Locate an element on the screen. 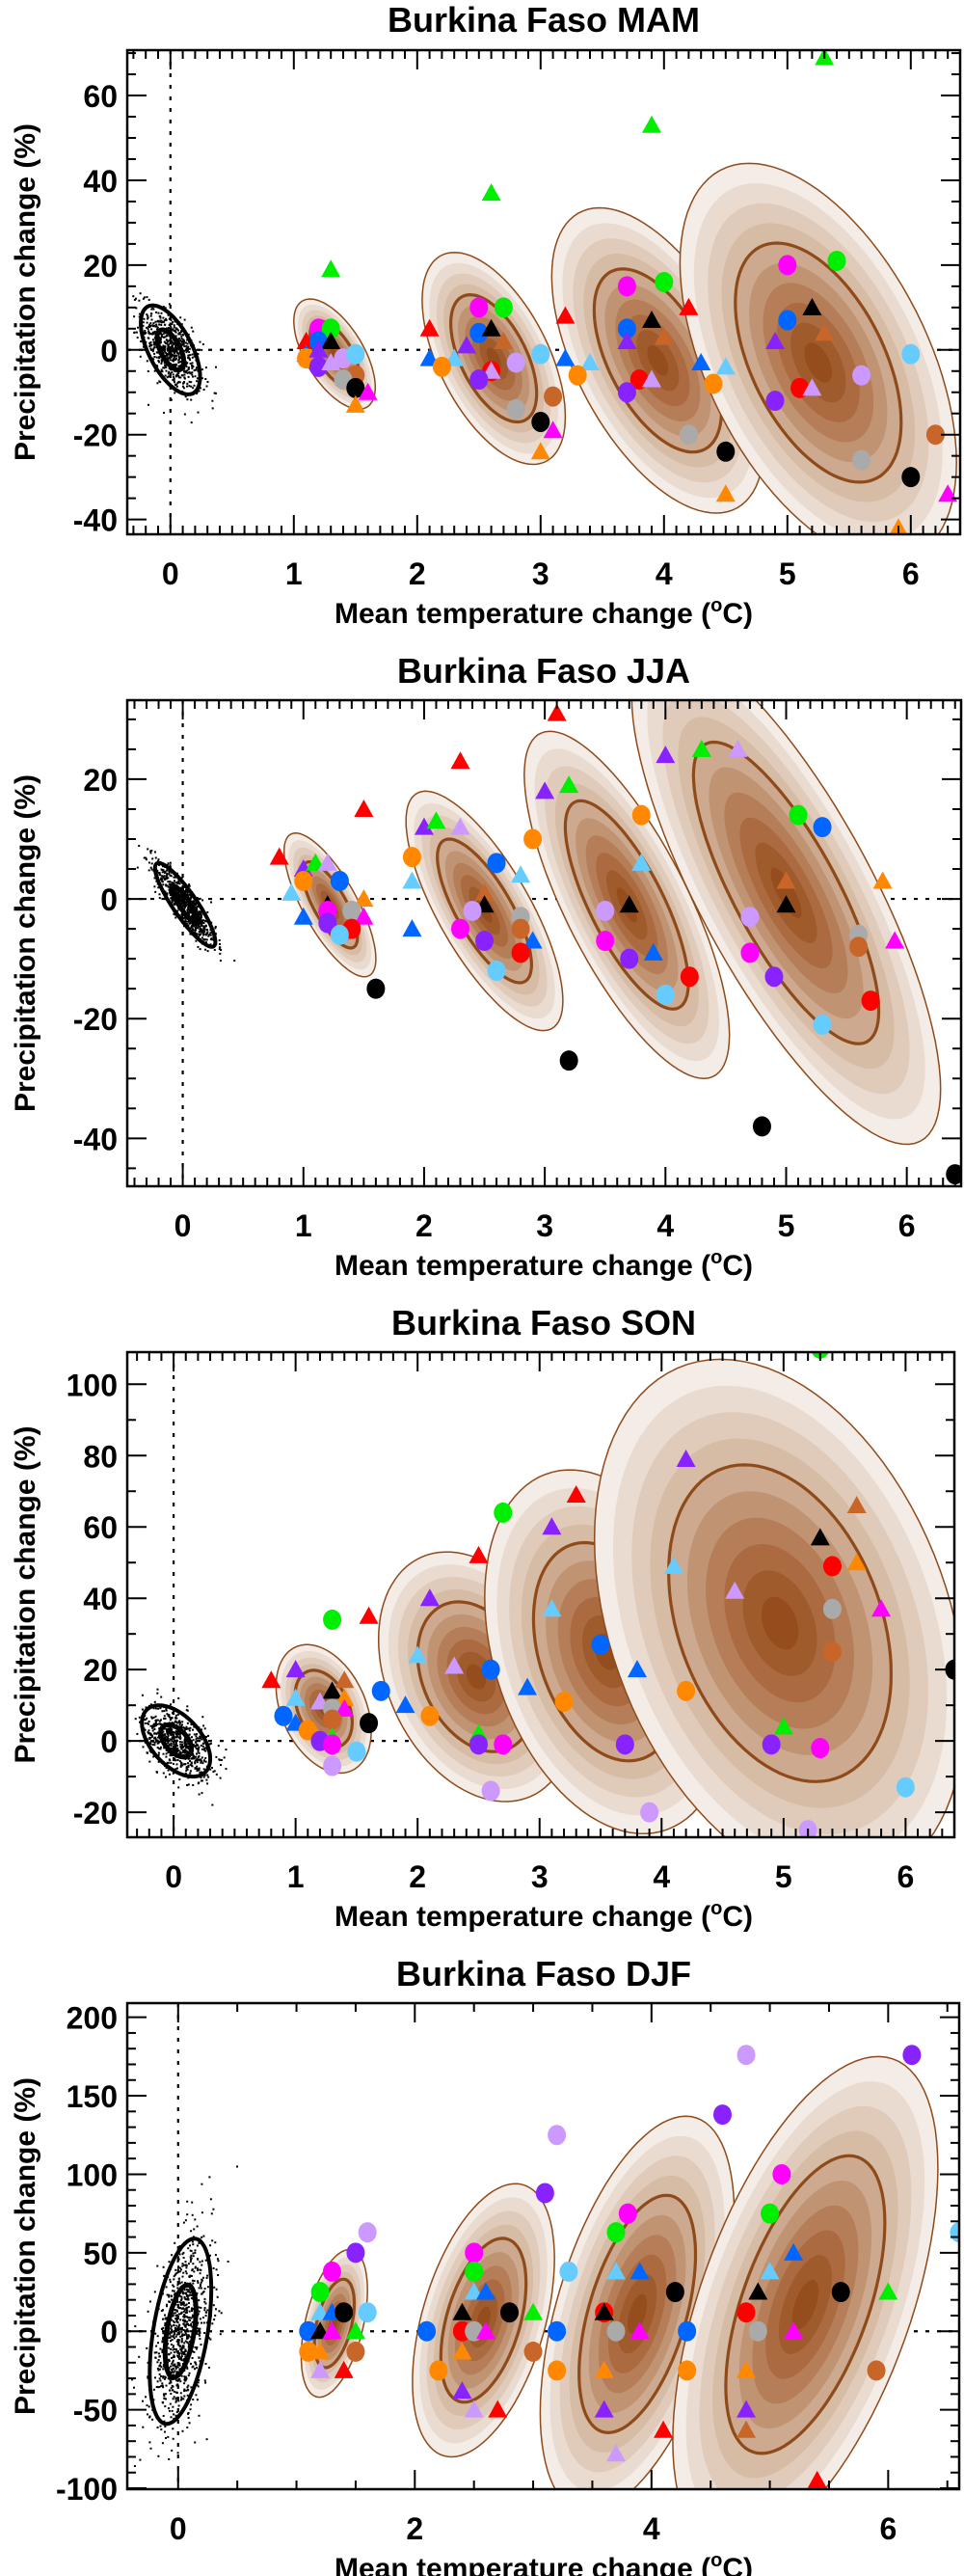 The image size is (964, 2576). y-tick-label: 40 is located at coordinates (100, 1599).